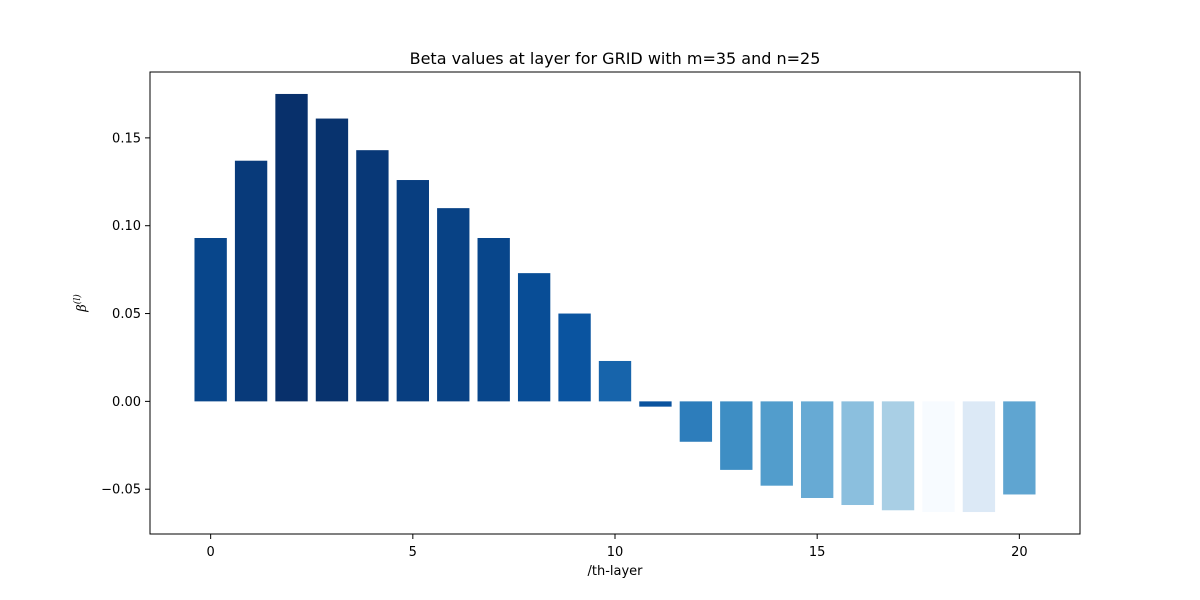 The image size is (1200, 600). What do you see at coordinates (81, 303) in the screenshot?
I see `y-axis-label: β(l)` at bounding box center [81, 303].